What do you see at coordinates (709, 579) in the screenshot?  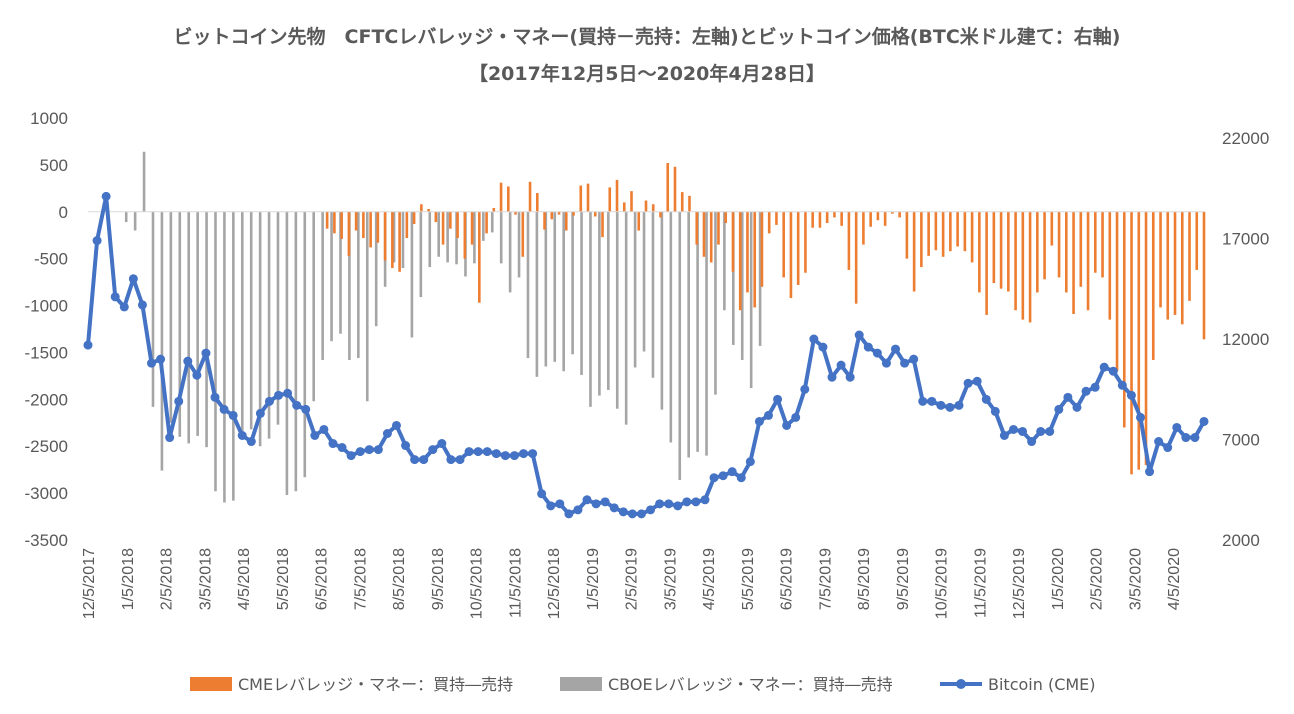 I see `x-tick-label: 4/5/2019` at bounding box center [709, 579].